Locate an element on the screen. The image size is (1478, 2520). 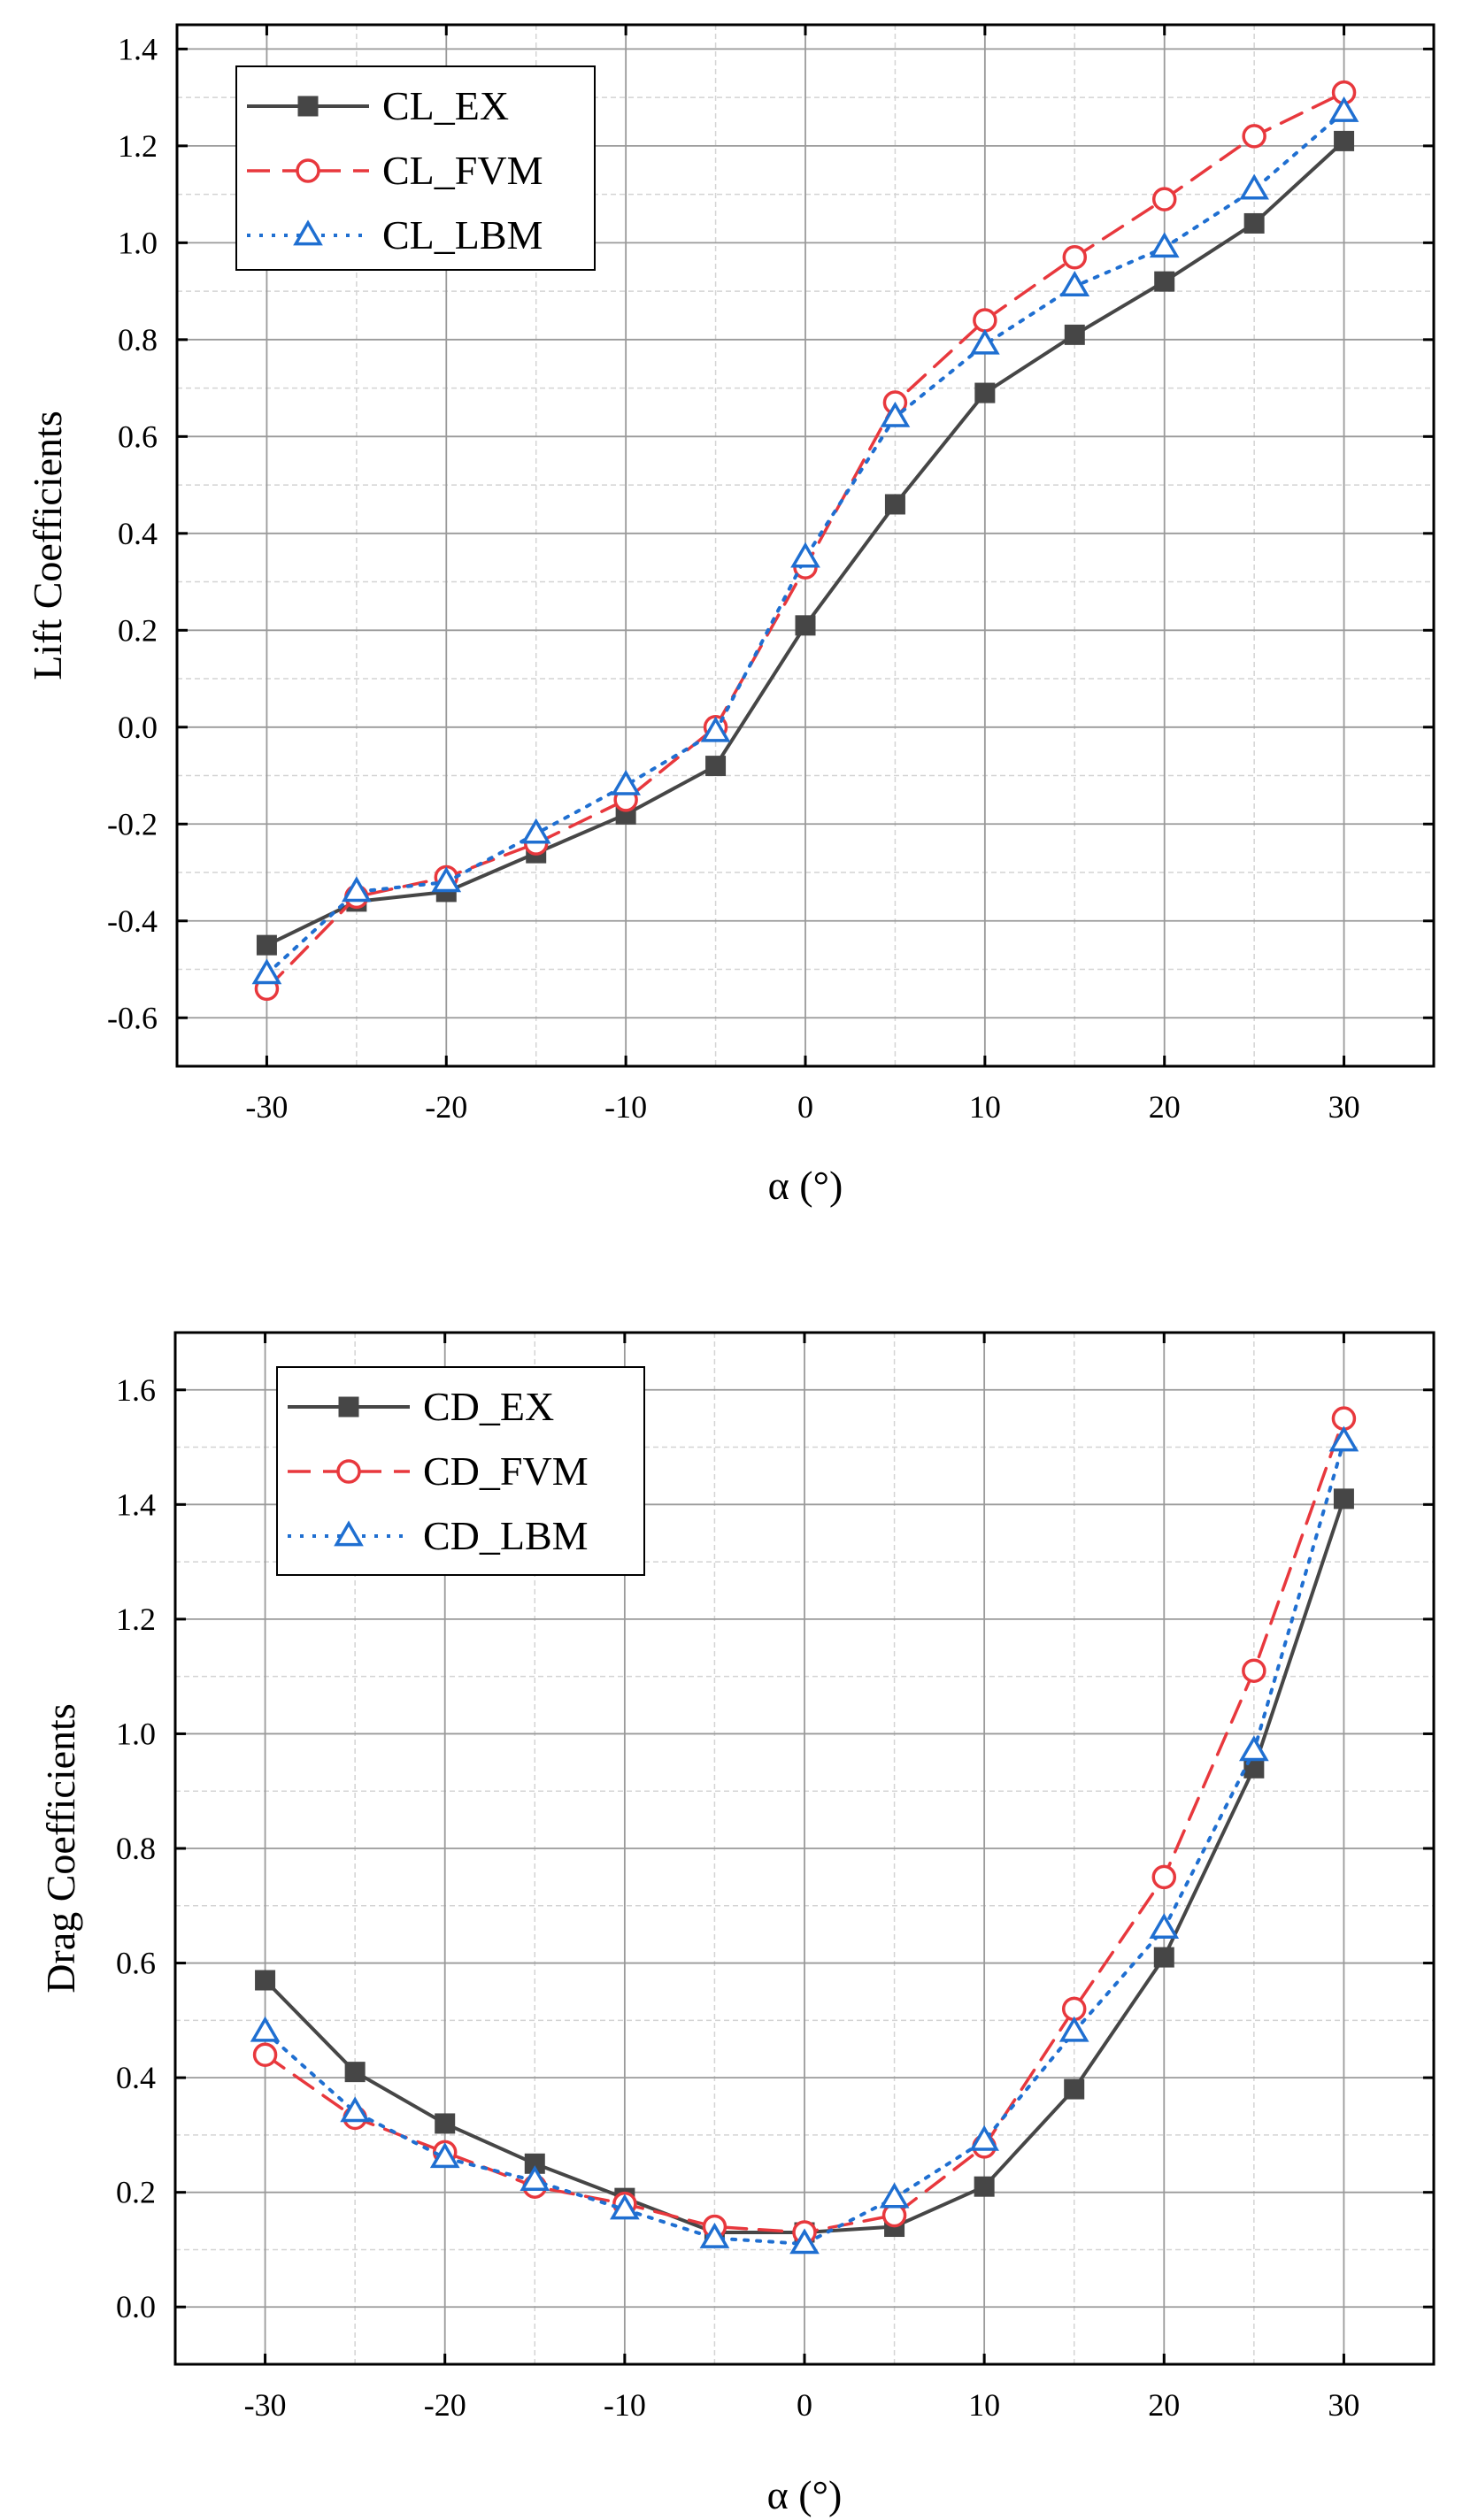
y-tick-label: 1.6 is located at coordinates (136, 1390).